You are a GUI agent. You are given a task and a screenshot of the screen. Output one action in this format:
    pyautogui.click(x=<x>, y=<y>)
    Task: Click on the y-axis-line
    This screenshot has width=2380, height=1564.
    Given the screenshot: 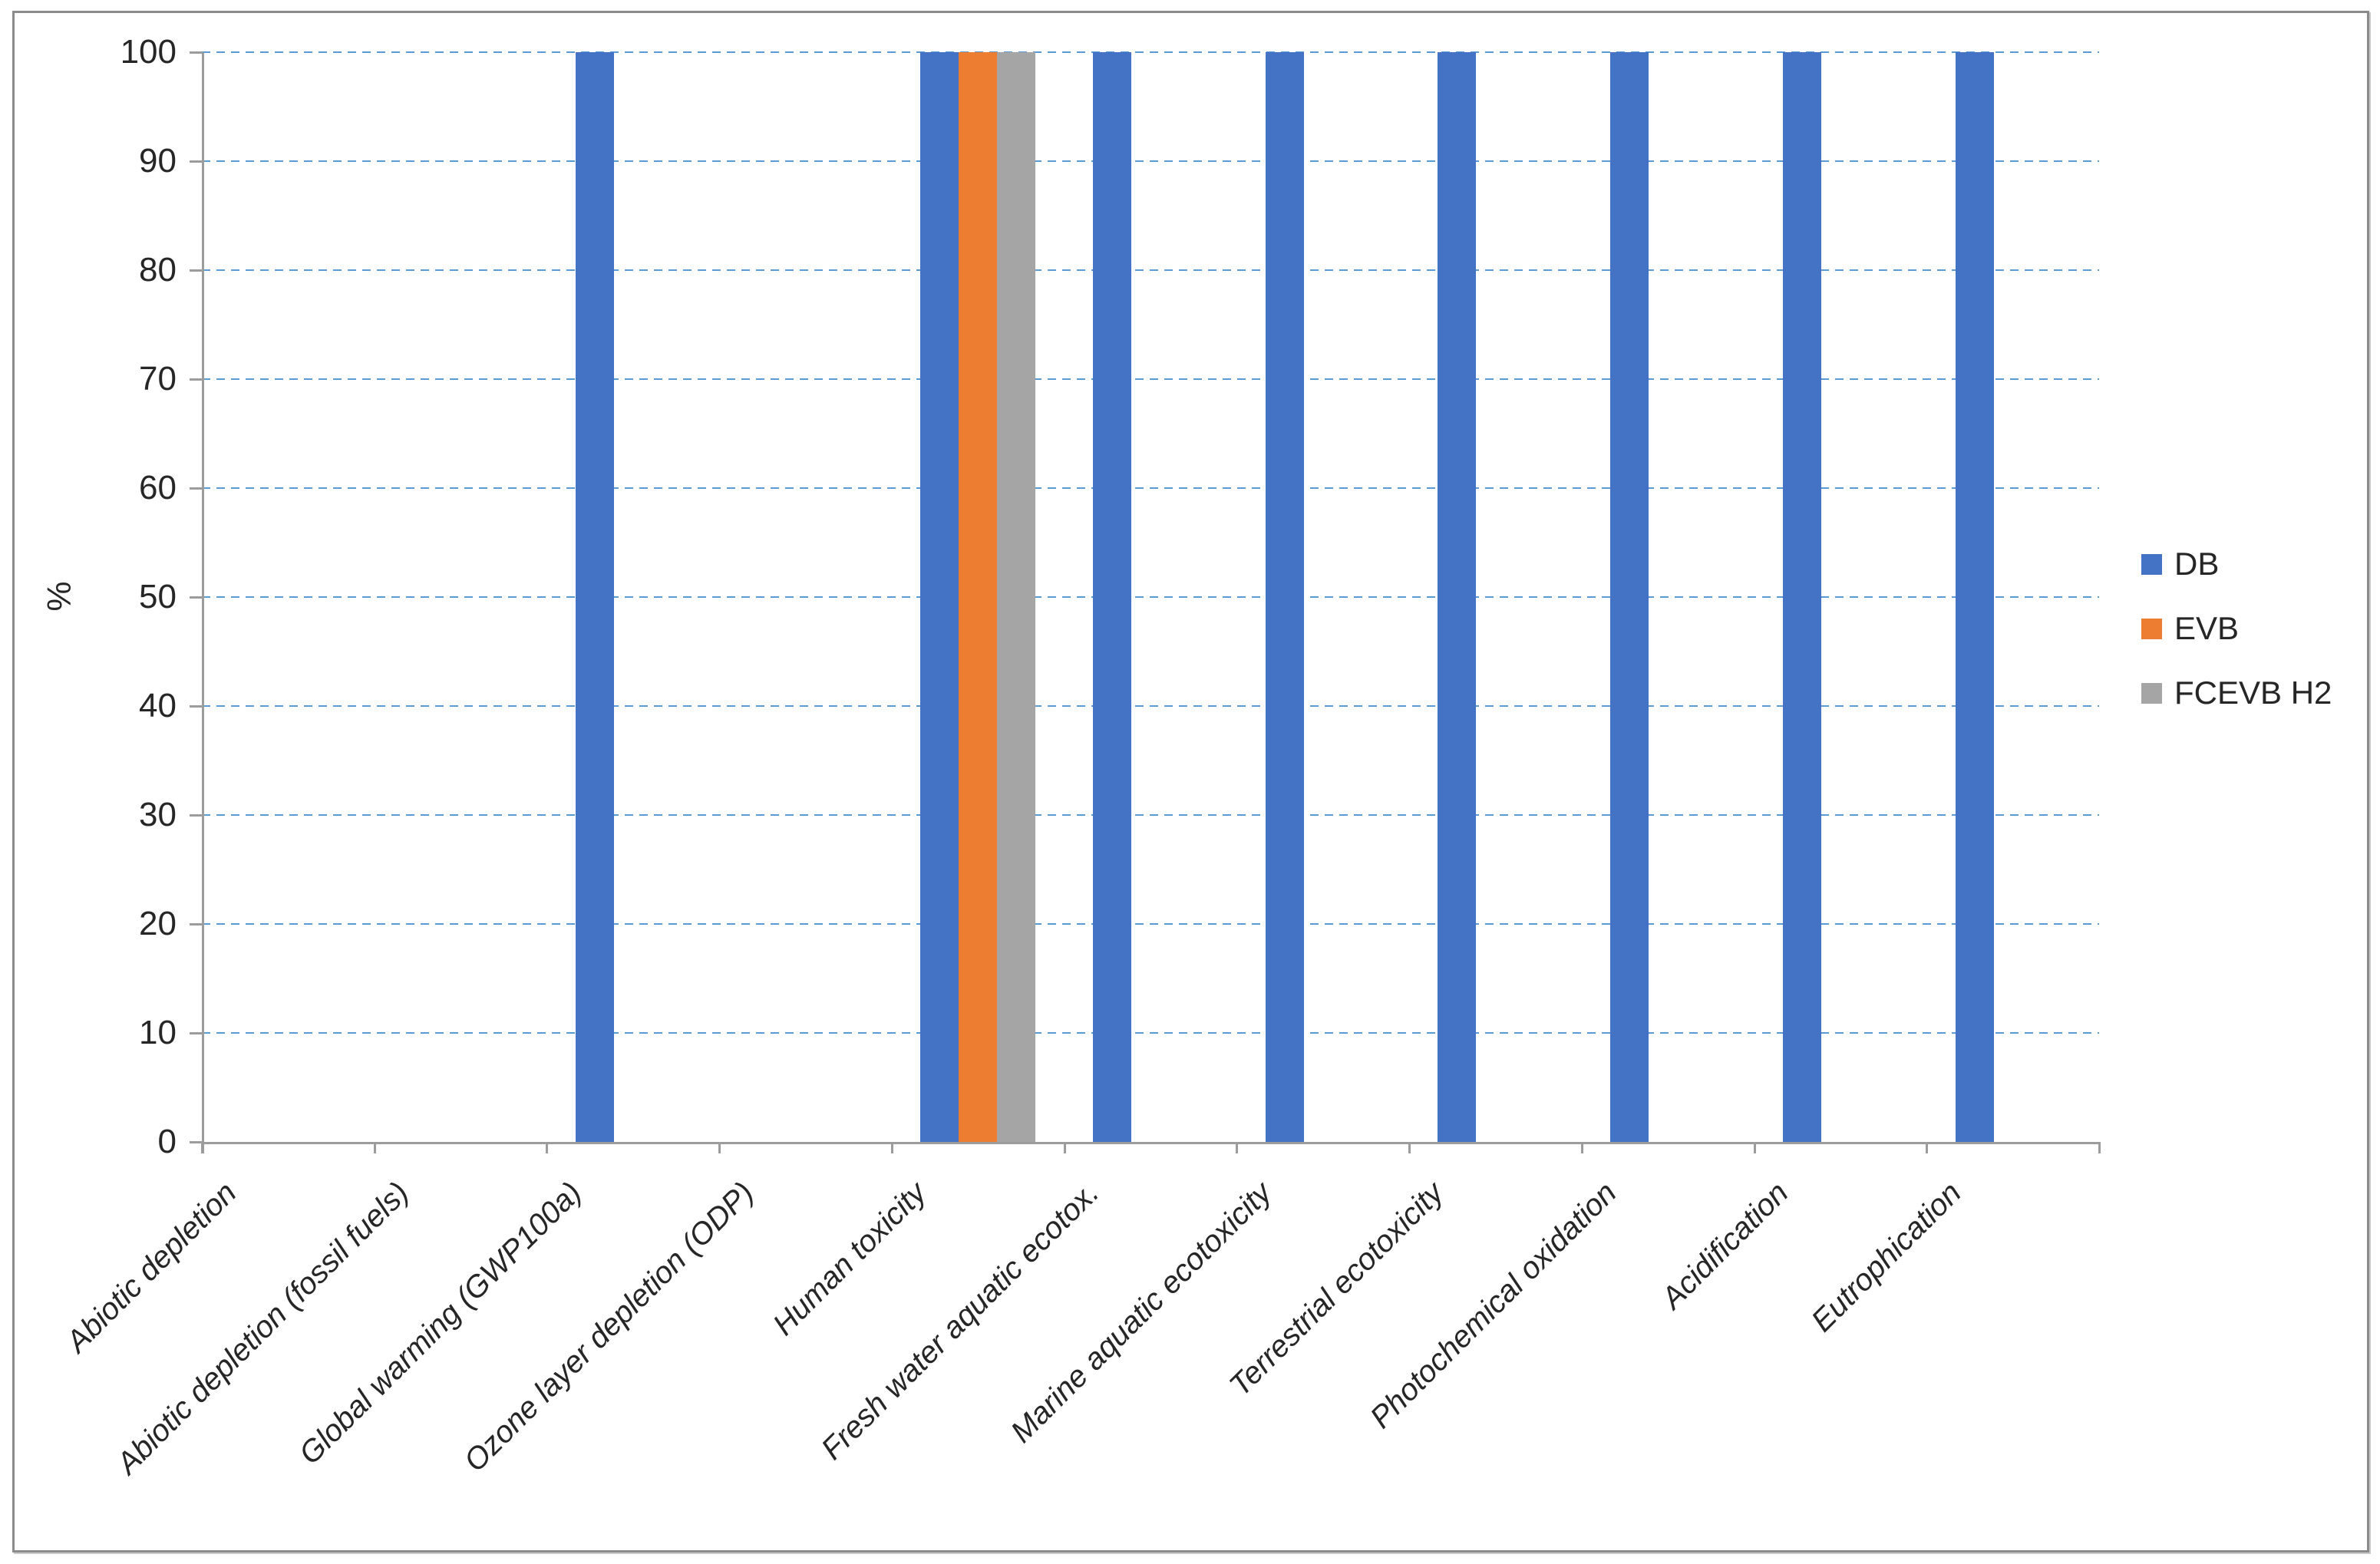 What is the action you would take?
    pyautogui.click(x=203, y=602)
    